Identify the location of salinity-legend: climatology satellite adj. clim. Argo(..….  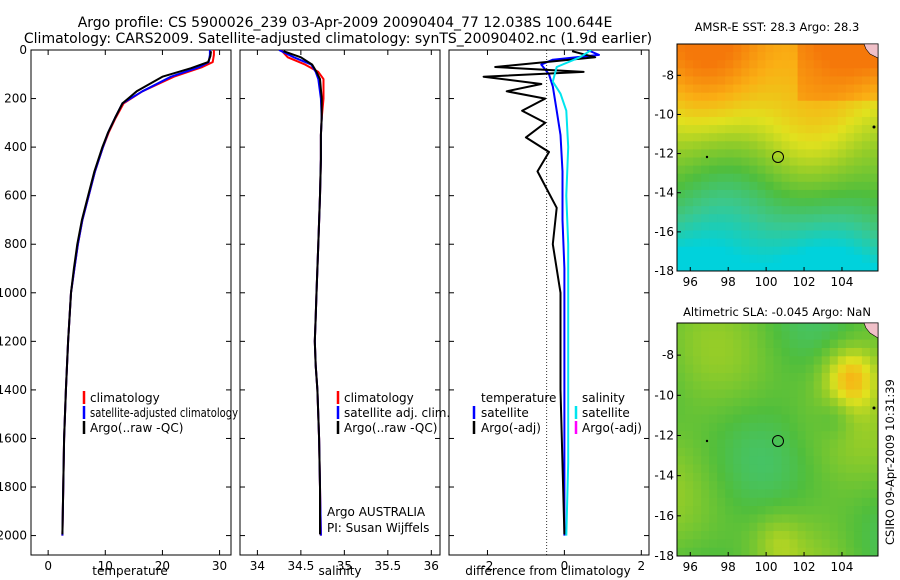
(393, 413).